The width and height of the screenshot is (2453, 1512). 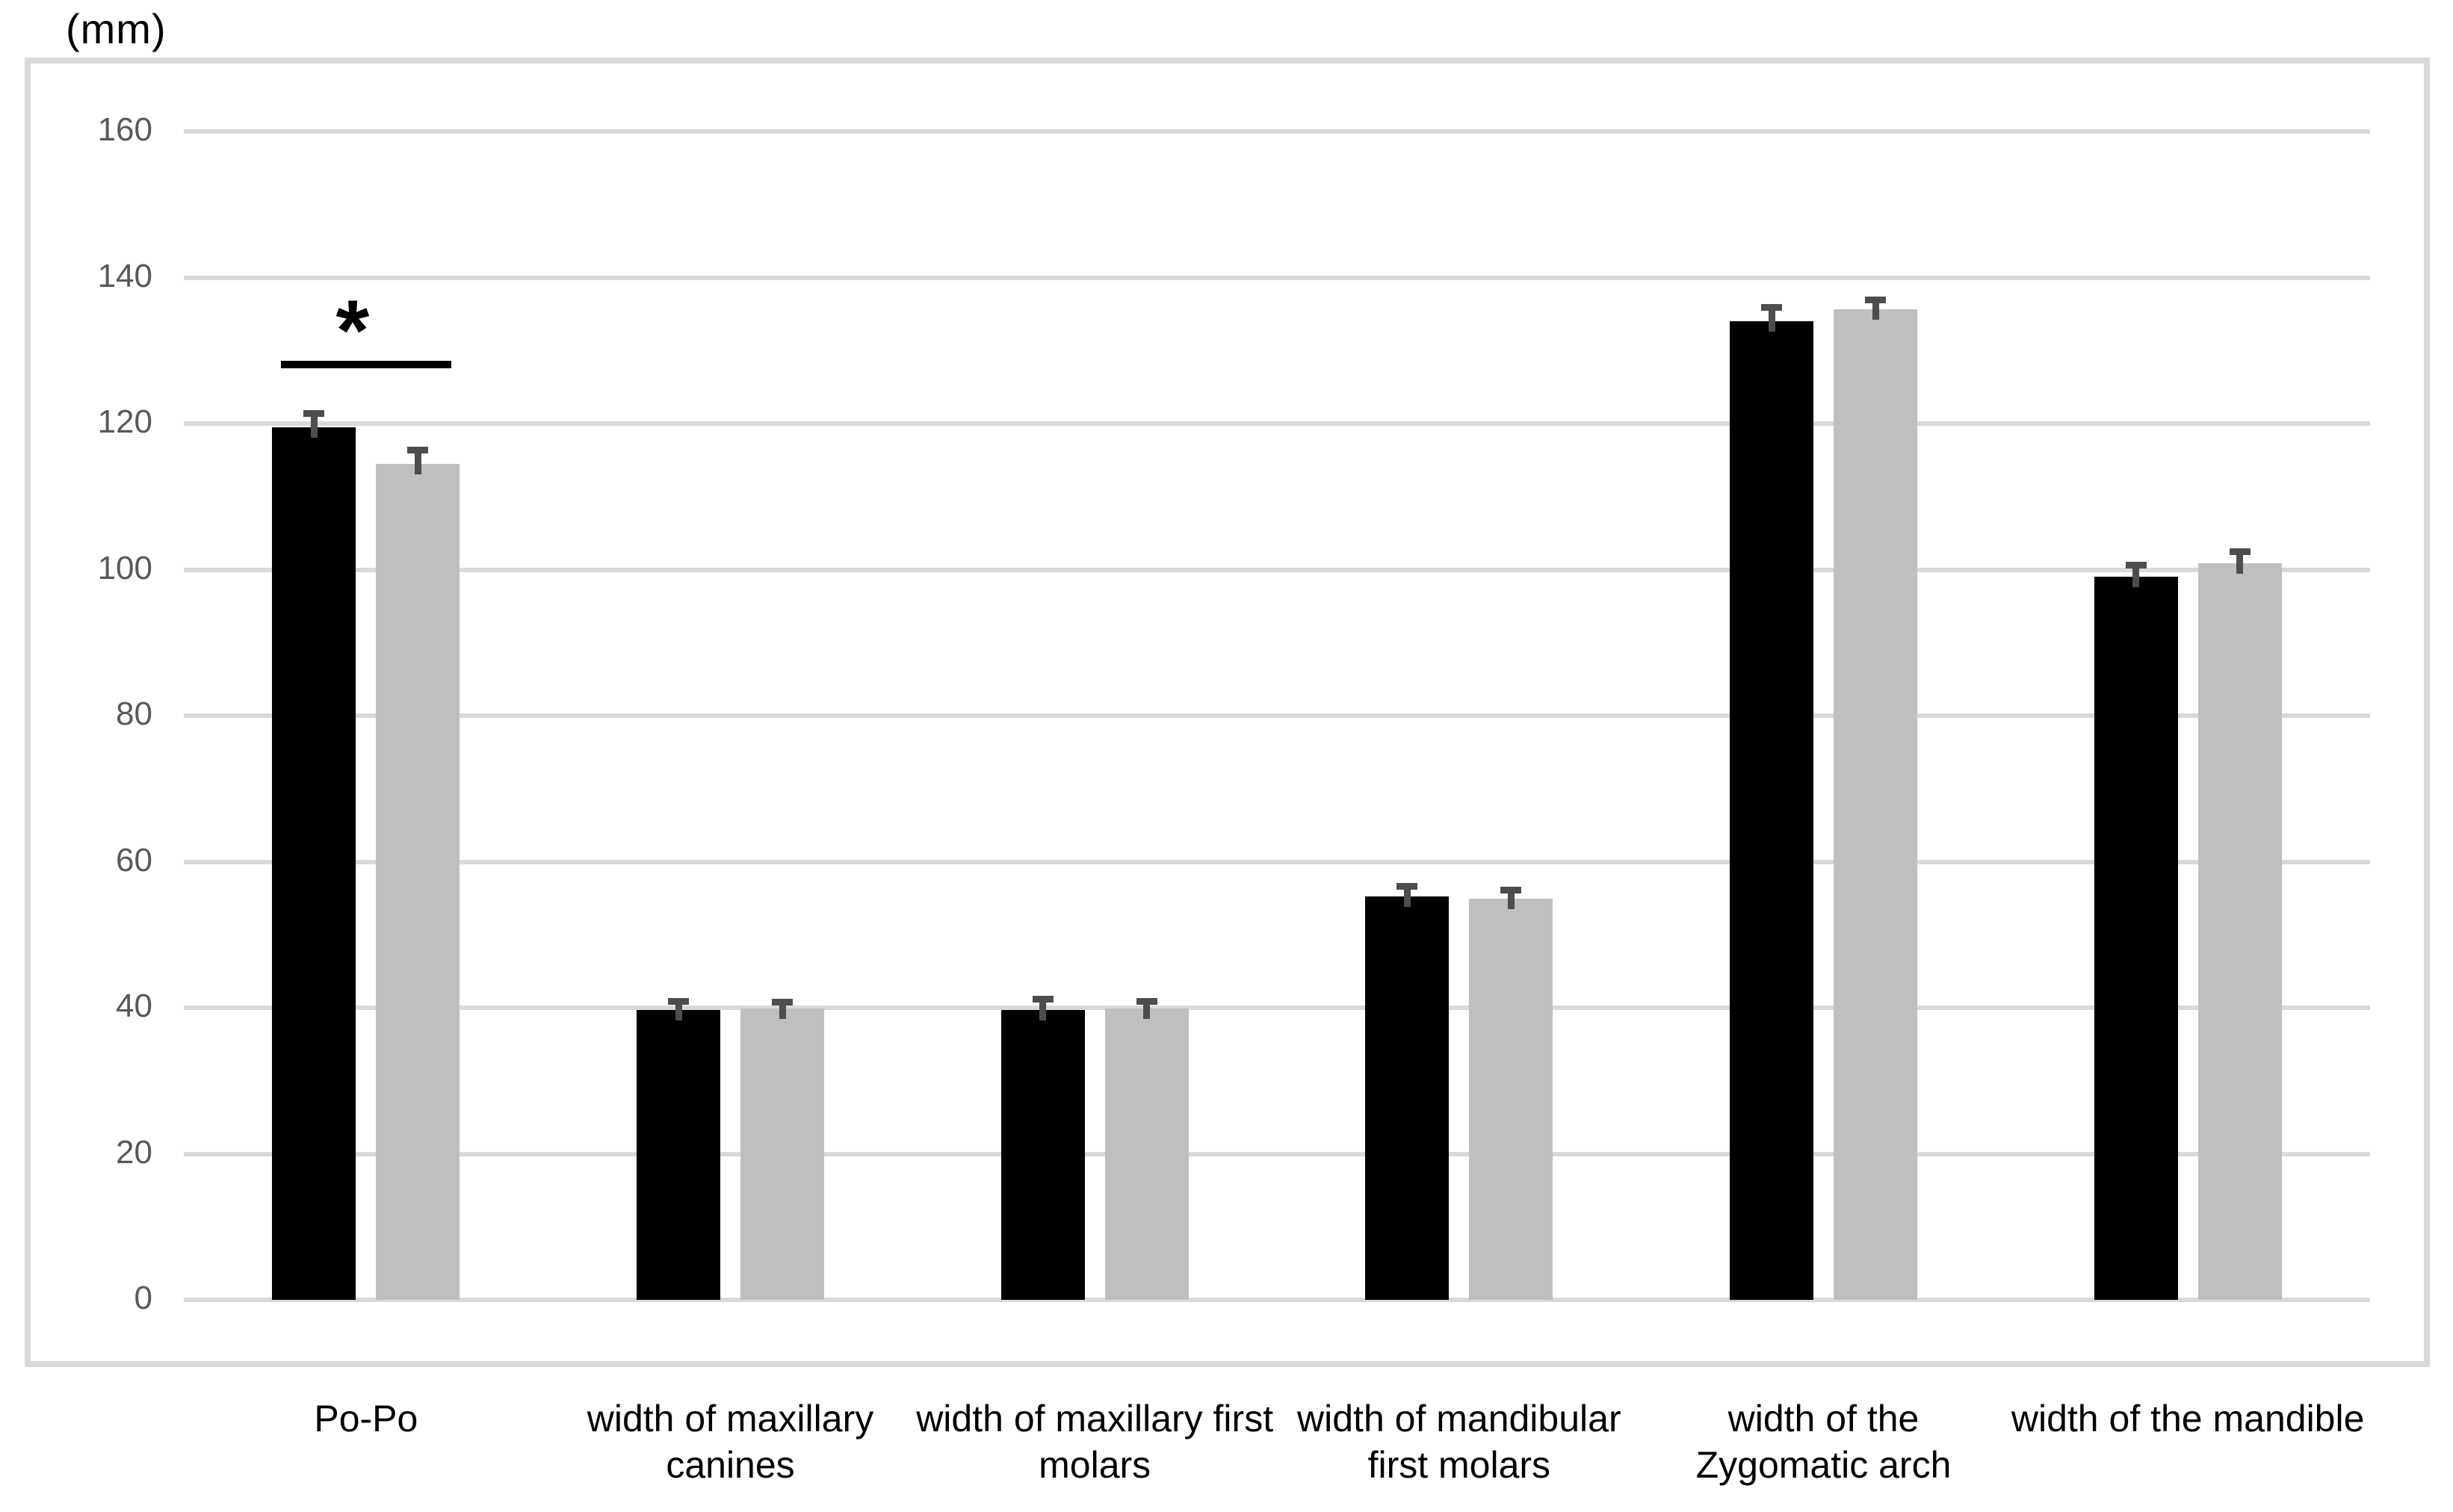 I want to click on x-axis-label-5: width of the mandible, so click(x=2188, y=1419).